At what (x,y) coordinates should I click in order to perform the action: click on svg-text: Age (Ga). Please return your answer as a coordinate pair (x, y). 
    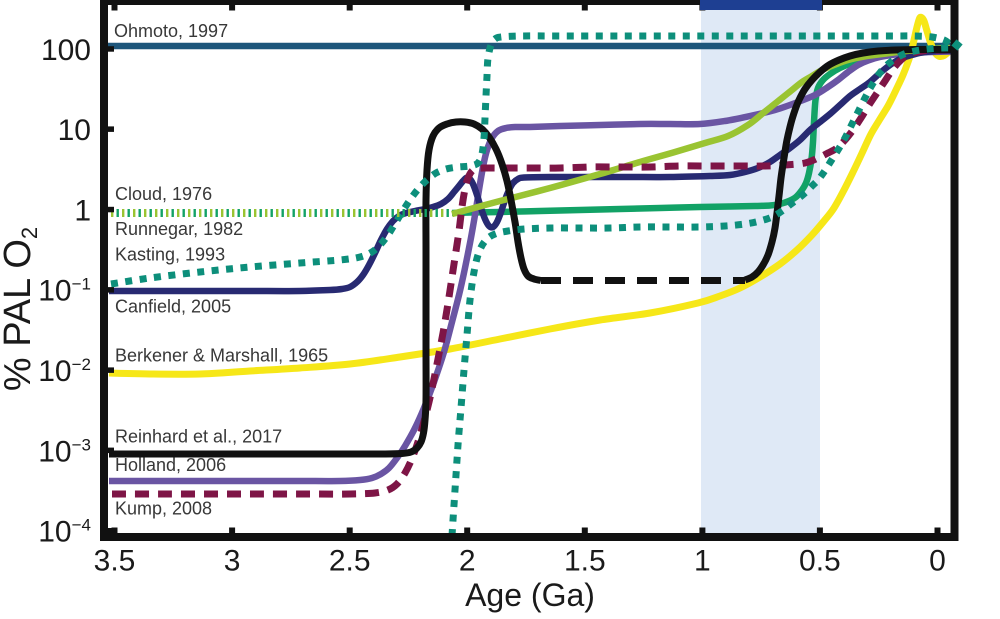
    Looking at the image, I should click on (530, 595).